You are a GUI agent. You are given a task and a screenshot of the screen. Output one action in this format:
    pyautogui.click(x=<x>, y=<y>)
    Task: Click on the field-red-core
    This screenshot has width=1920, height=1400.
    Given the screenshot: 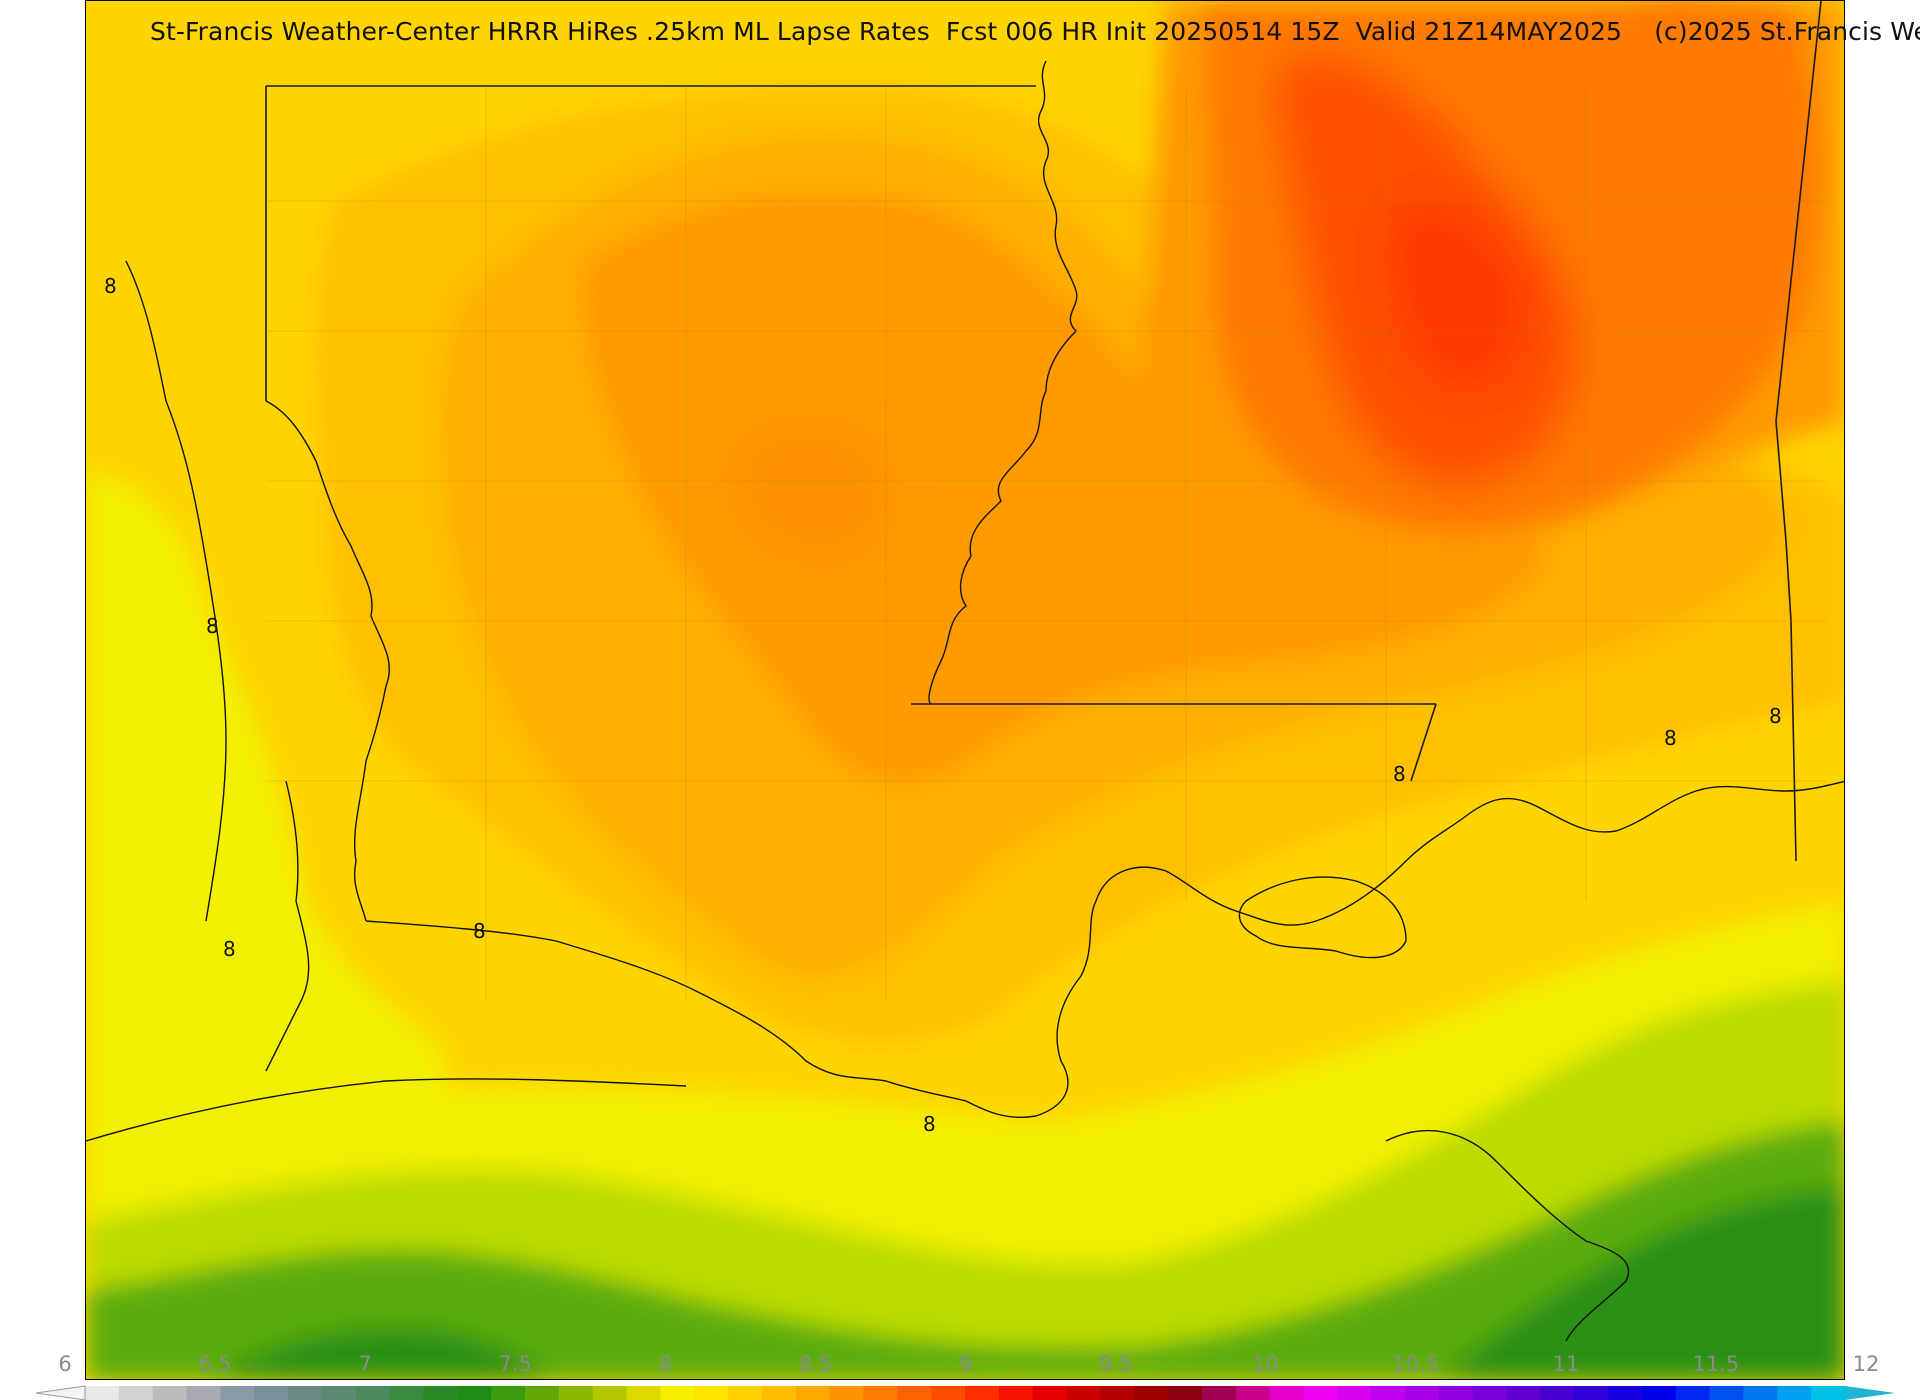 What is the action you would take?
    pyautogui.click(x=1457, y=295)
    